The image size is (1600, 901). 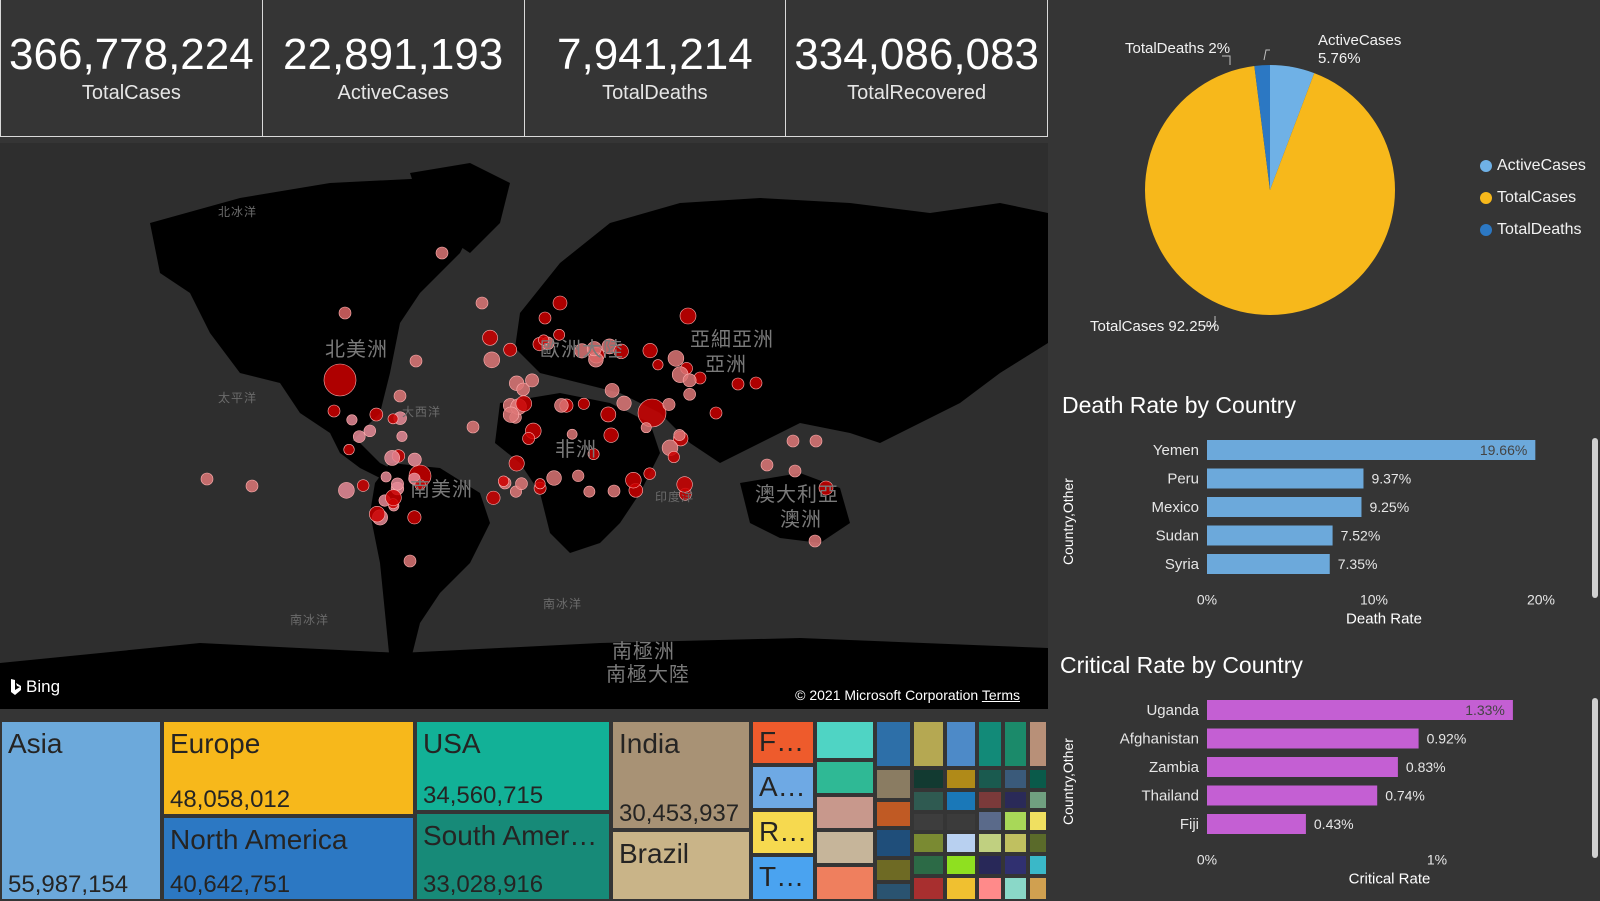 I want to click on treemap-tile-europe: Europe 48,058,012, so click(x=288, y=768).